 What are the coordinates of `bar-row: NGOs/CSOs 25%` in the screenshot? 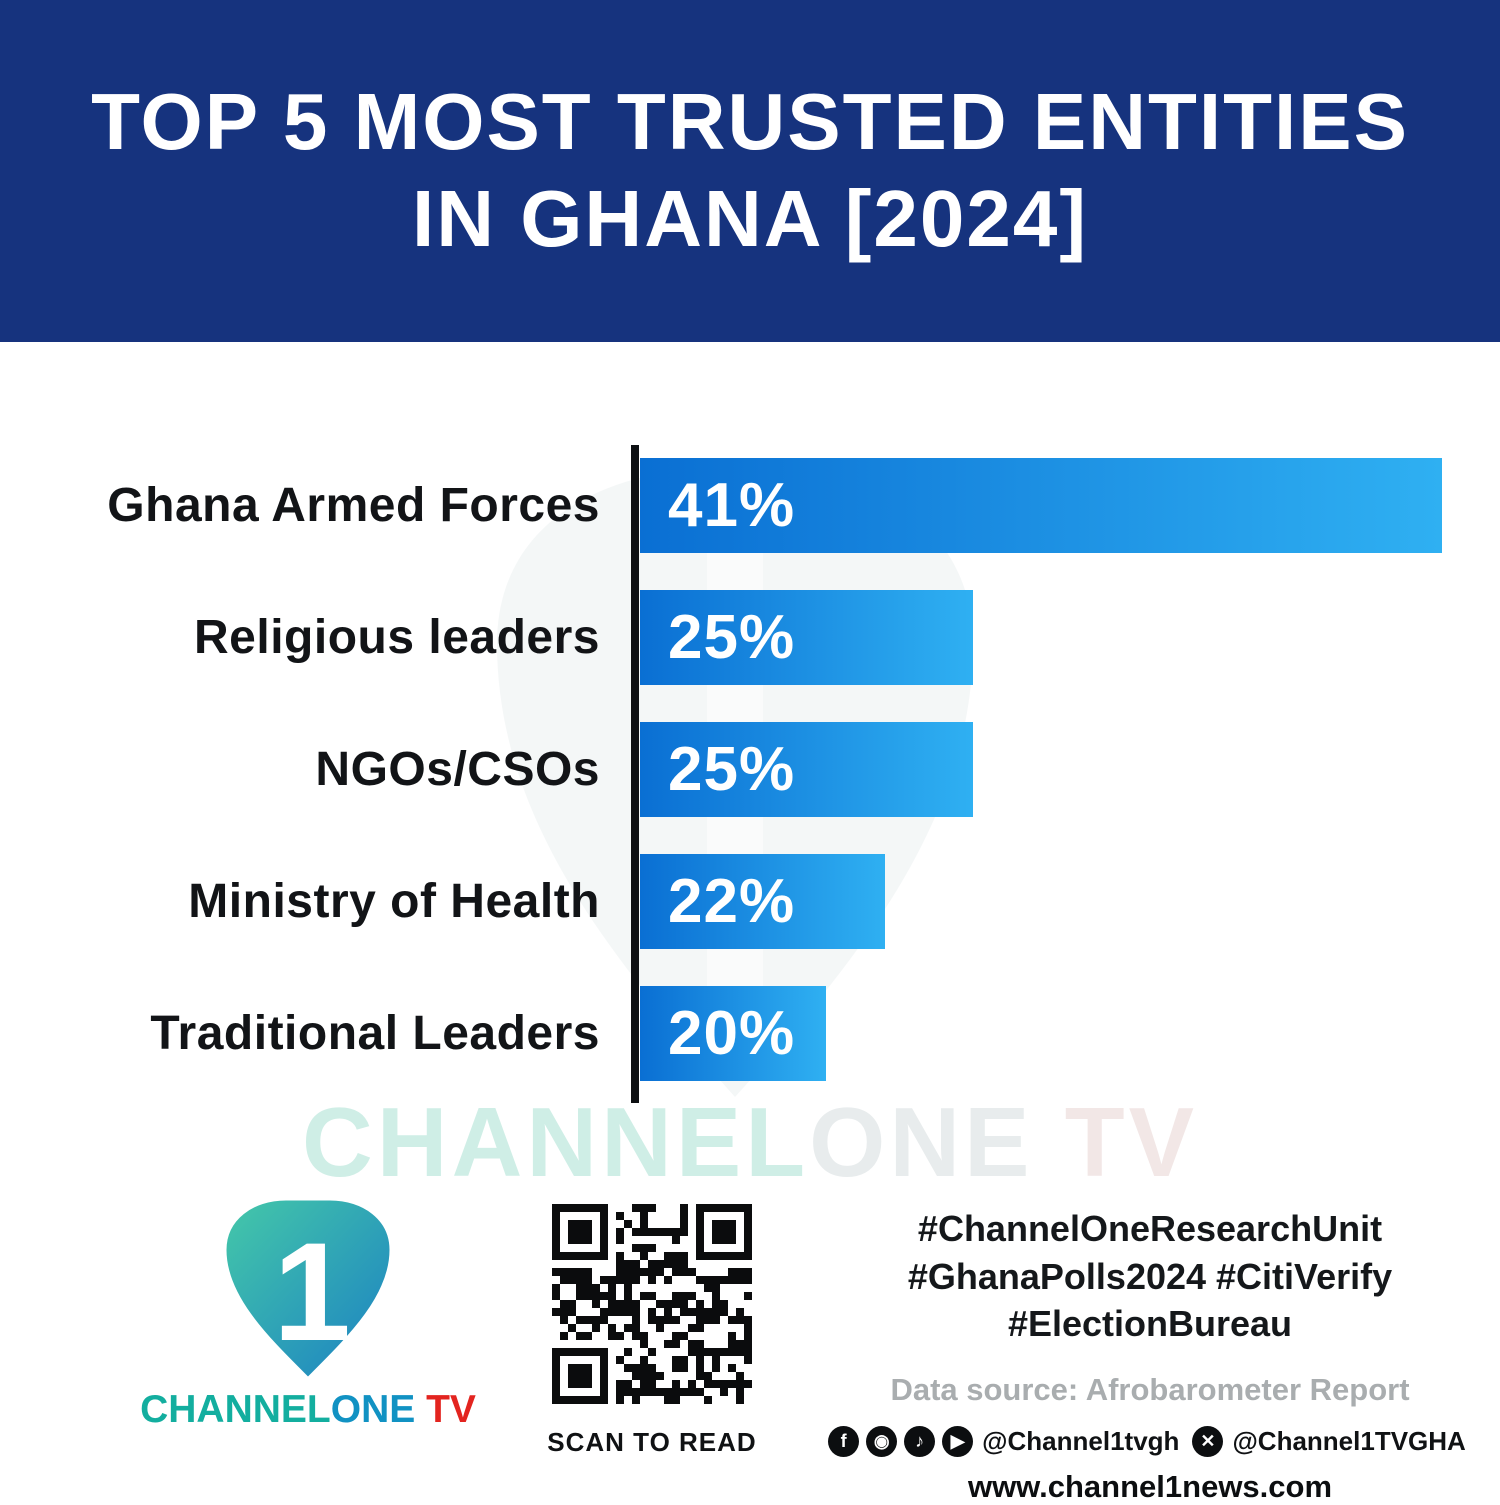 It's located at (750, 769).